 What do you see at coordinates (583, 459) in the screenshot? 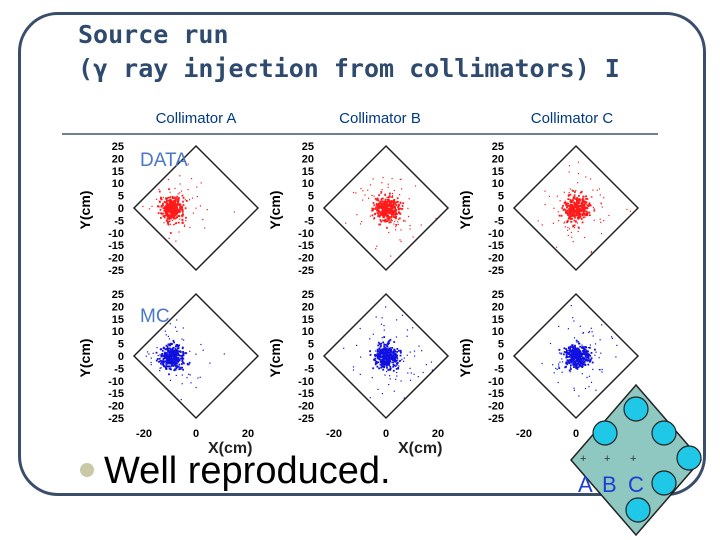
I see `plus-marker-a: +` at bounding box center [583, 459].